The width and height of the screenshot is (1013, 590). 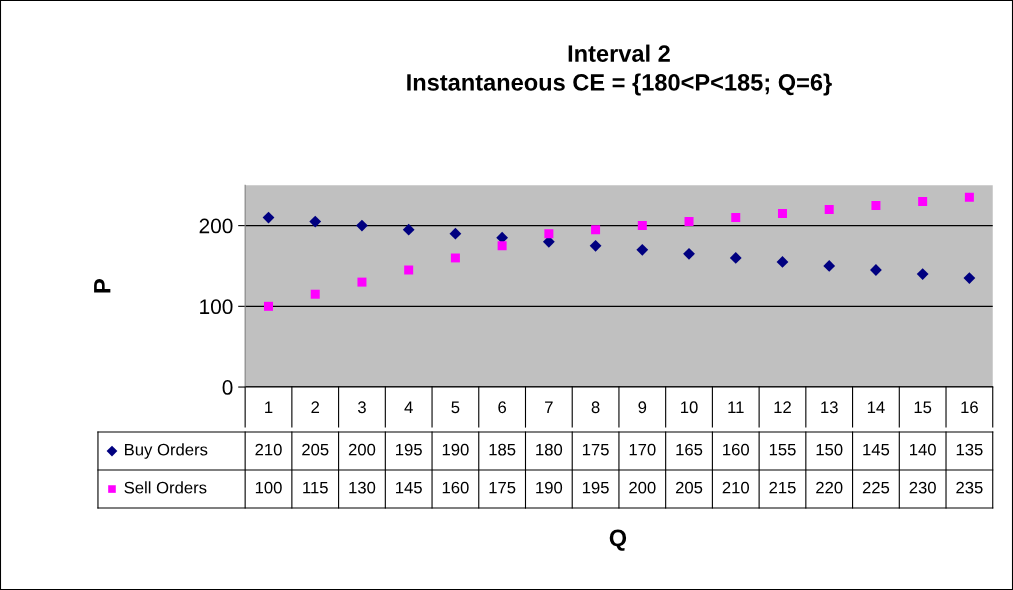 What do you see at coordinates (642, 449) in the screenshot?
I see `data-label: 170` at bounding box center [642, 449].